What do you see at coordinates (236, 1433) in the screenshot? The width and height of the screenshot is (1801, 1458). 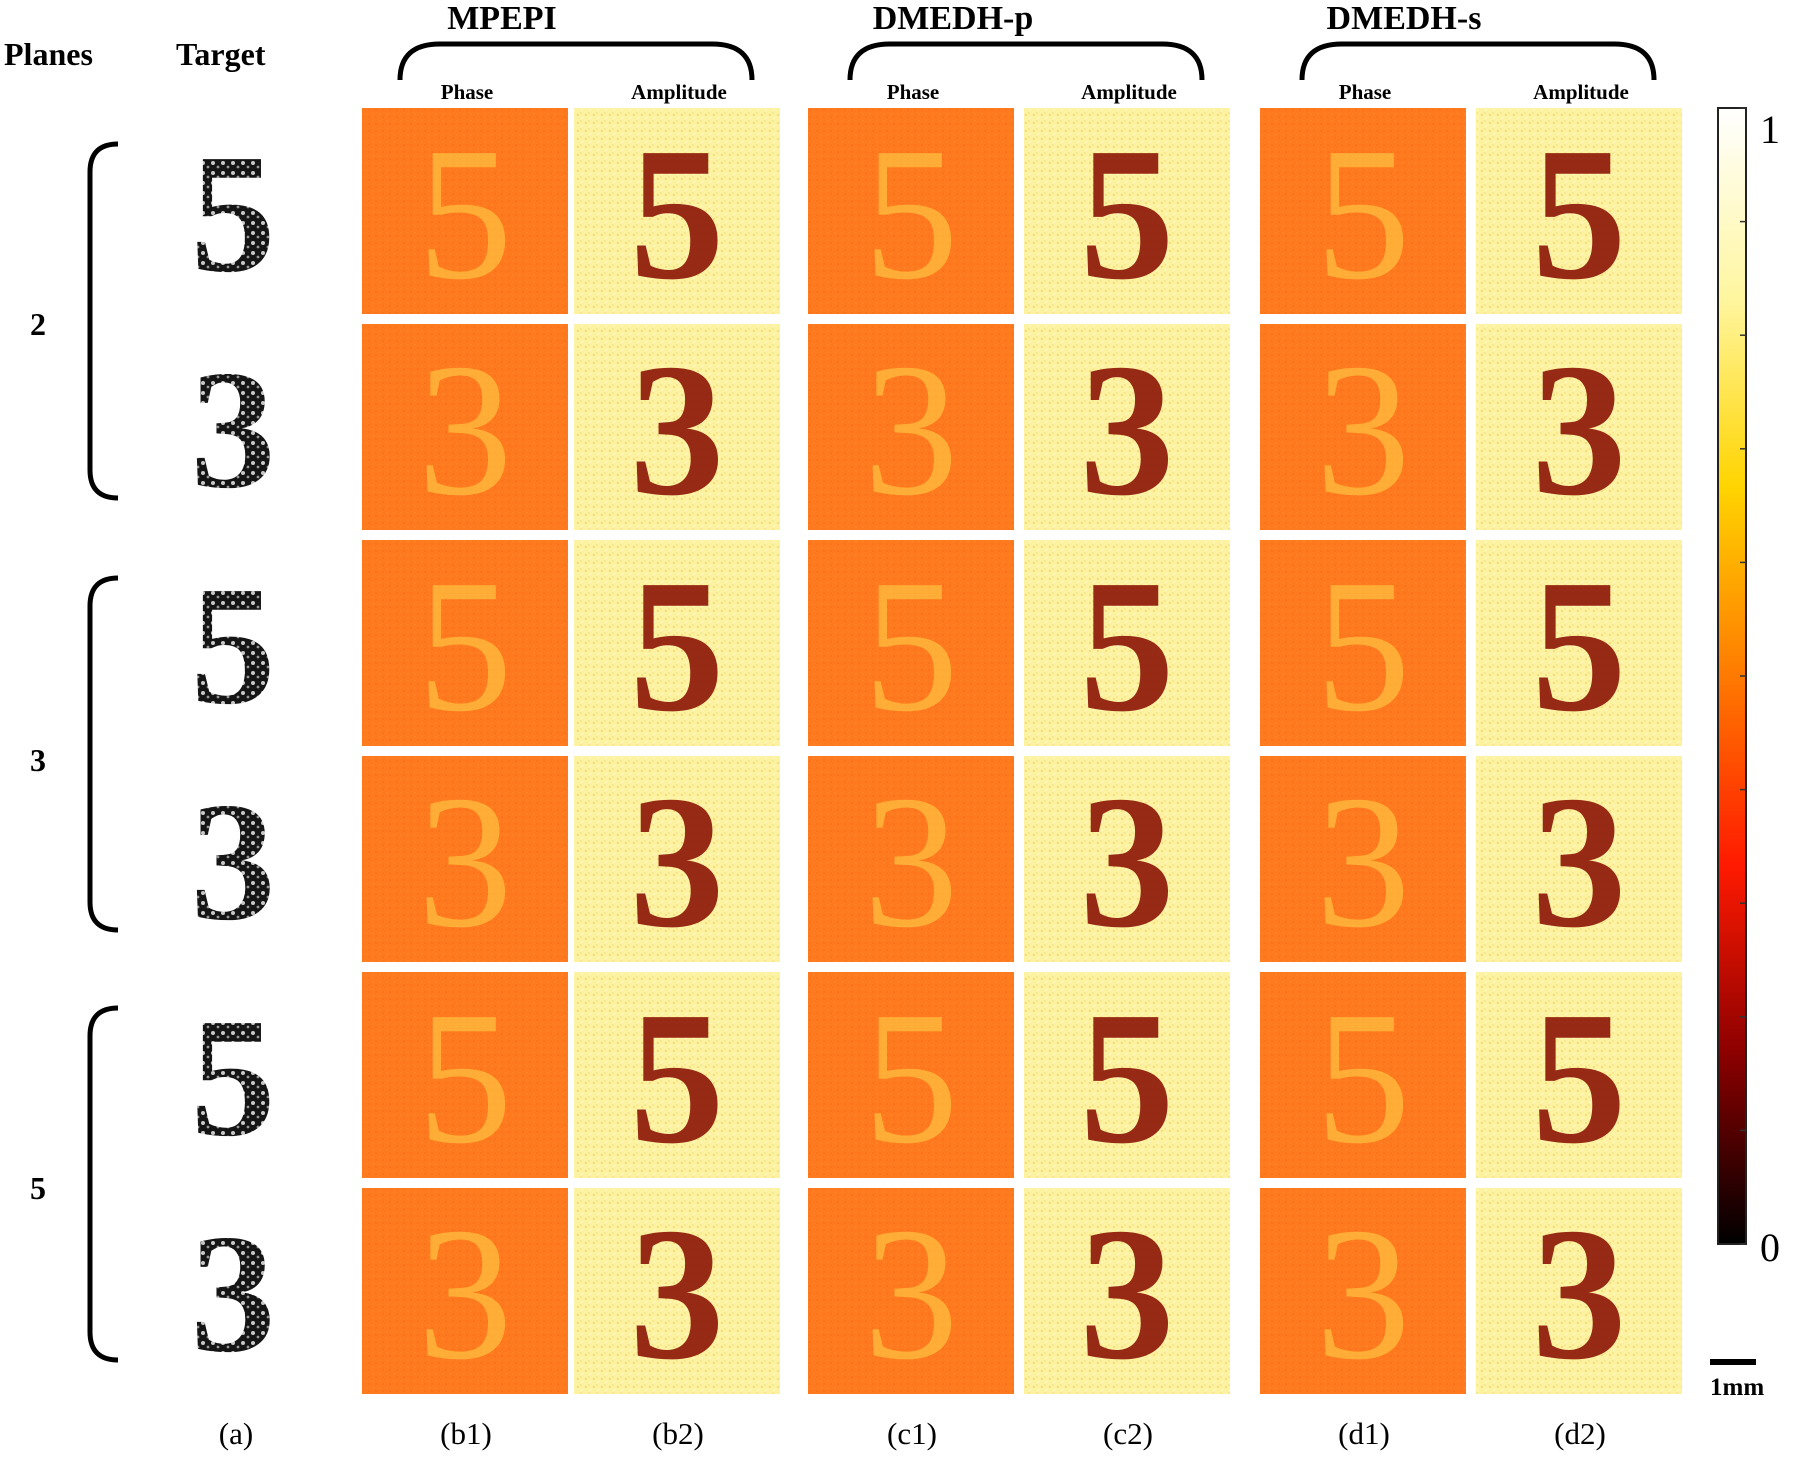 I see `col-label-a: (a)` at bounding box center [236, 1433].